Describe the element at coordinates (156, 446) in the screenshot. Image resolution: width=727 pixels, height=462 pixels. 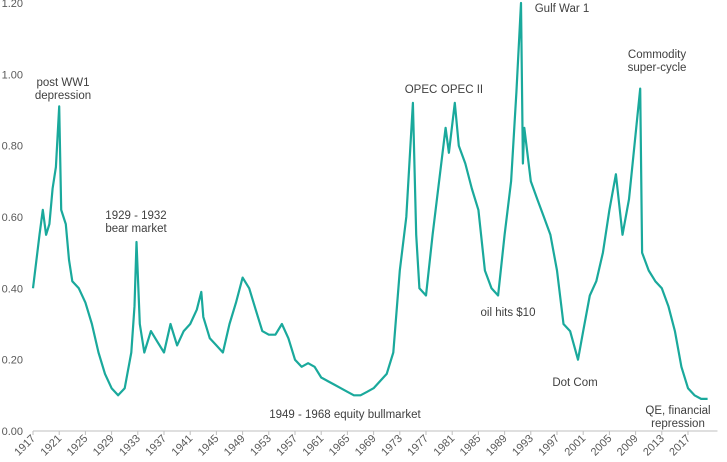
I see `x-tick-label: 1937` at that location.